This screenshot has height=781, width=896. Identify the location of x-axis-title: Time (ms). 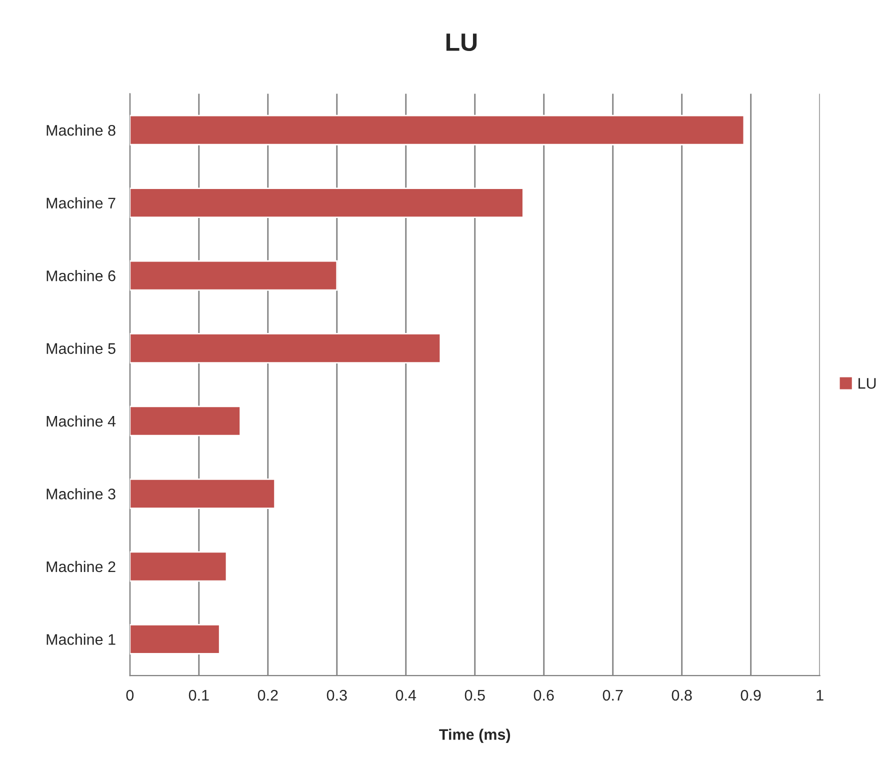
(474, 735).